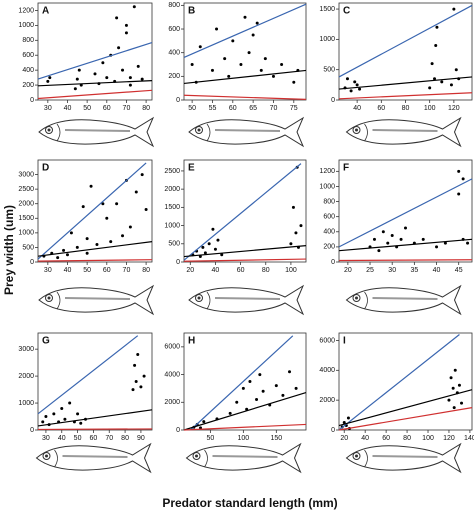  I want to click on panel-label: C, so click(346, 11).